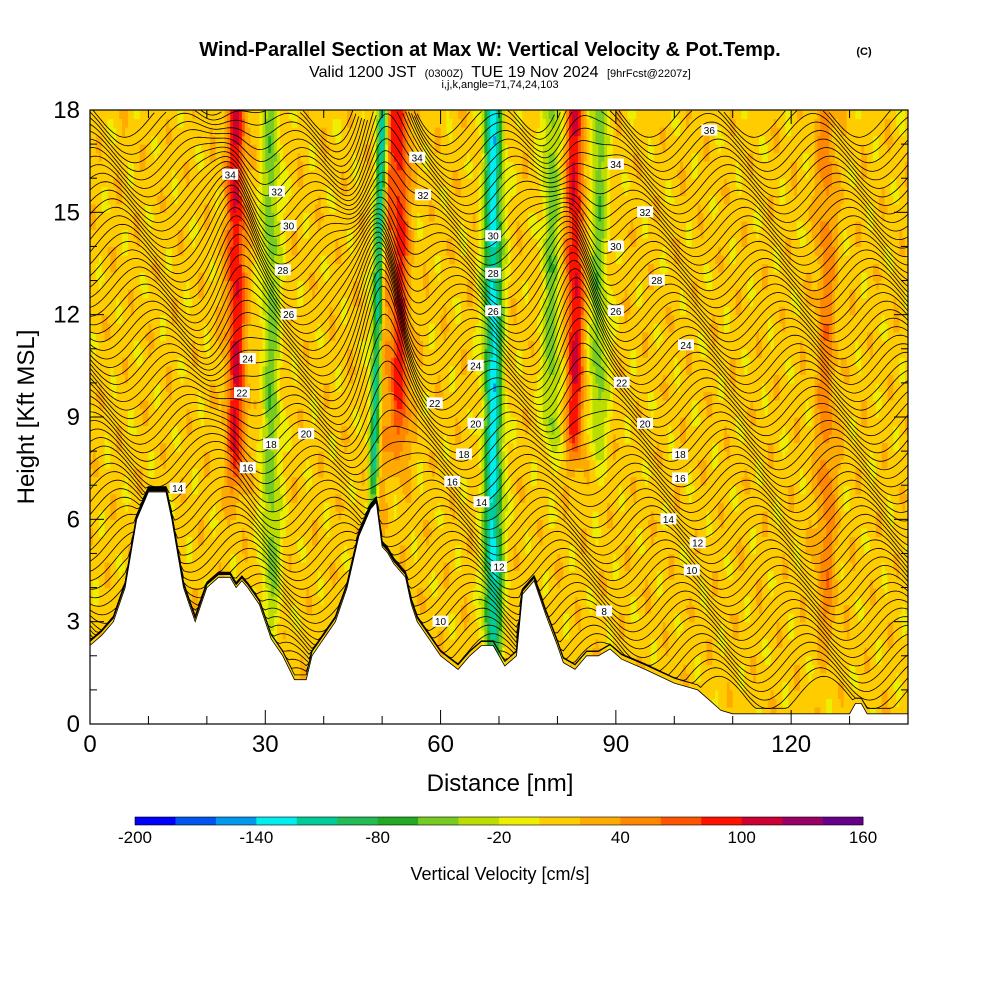 This screenshot has height=1000, width=1000. What do you see at coordinates (864, 52) in the screenshot?
I see `chart-title-mark: (C)` at bounding box center [864, 52].